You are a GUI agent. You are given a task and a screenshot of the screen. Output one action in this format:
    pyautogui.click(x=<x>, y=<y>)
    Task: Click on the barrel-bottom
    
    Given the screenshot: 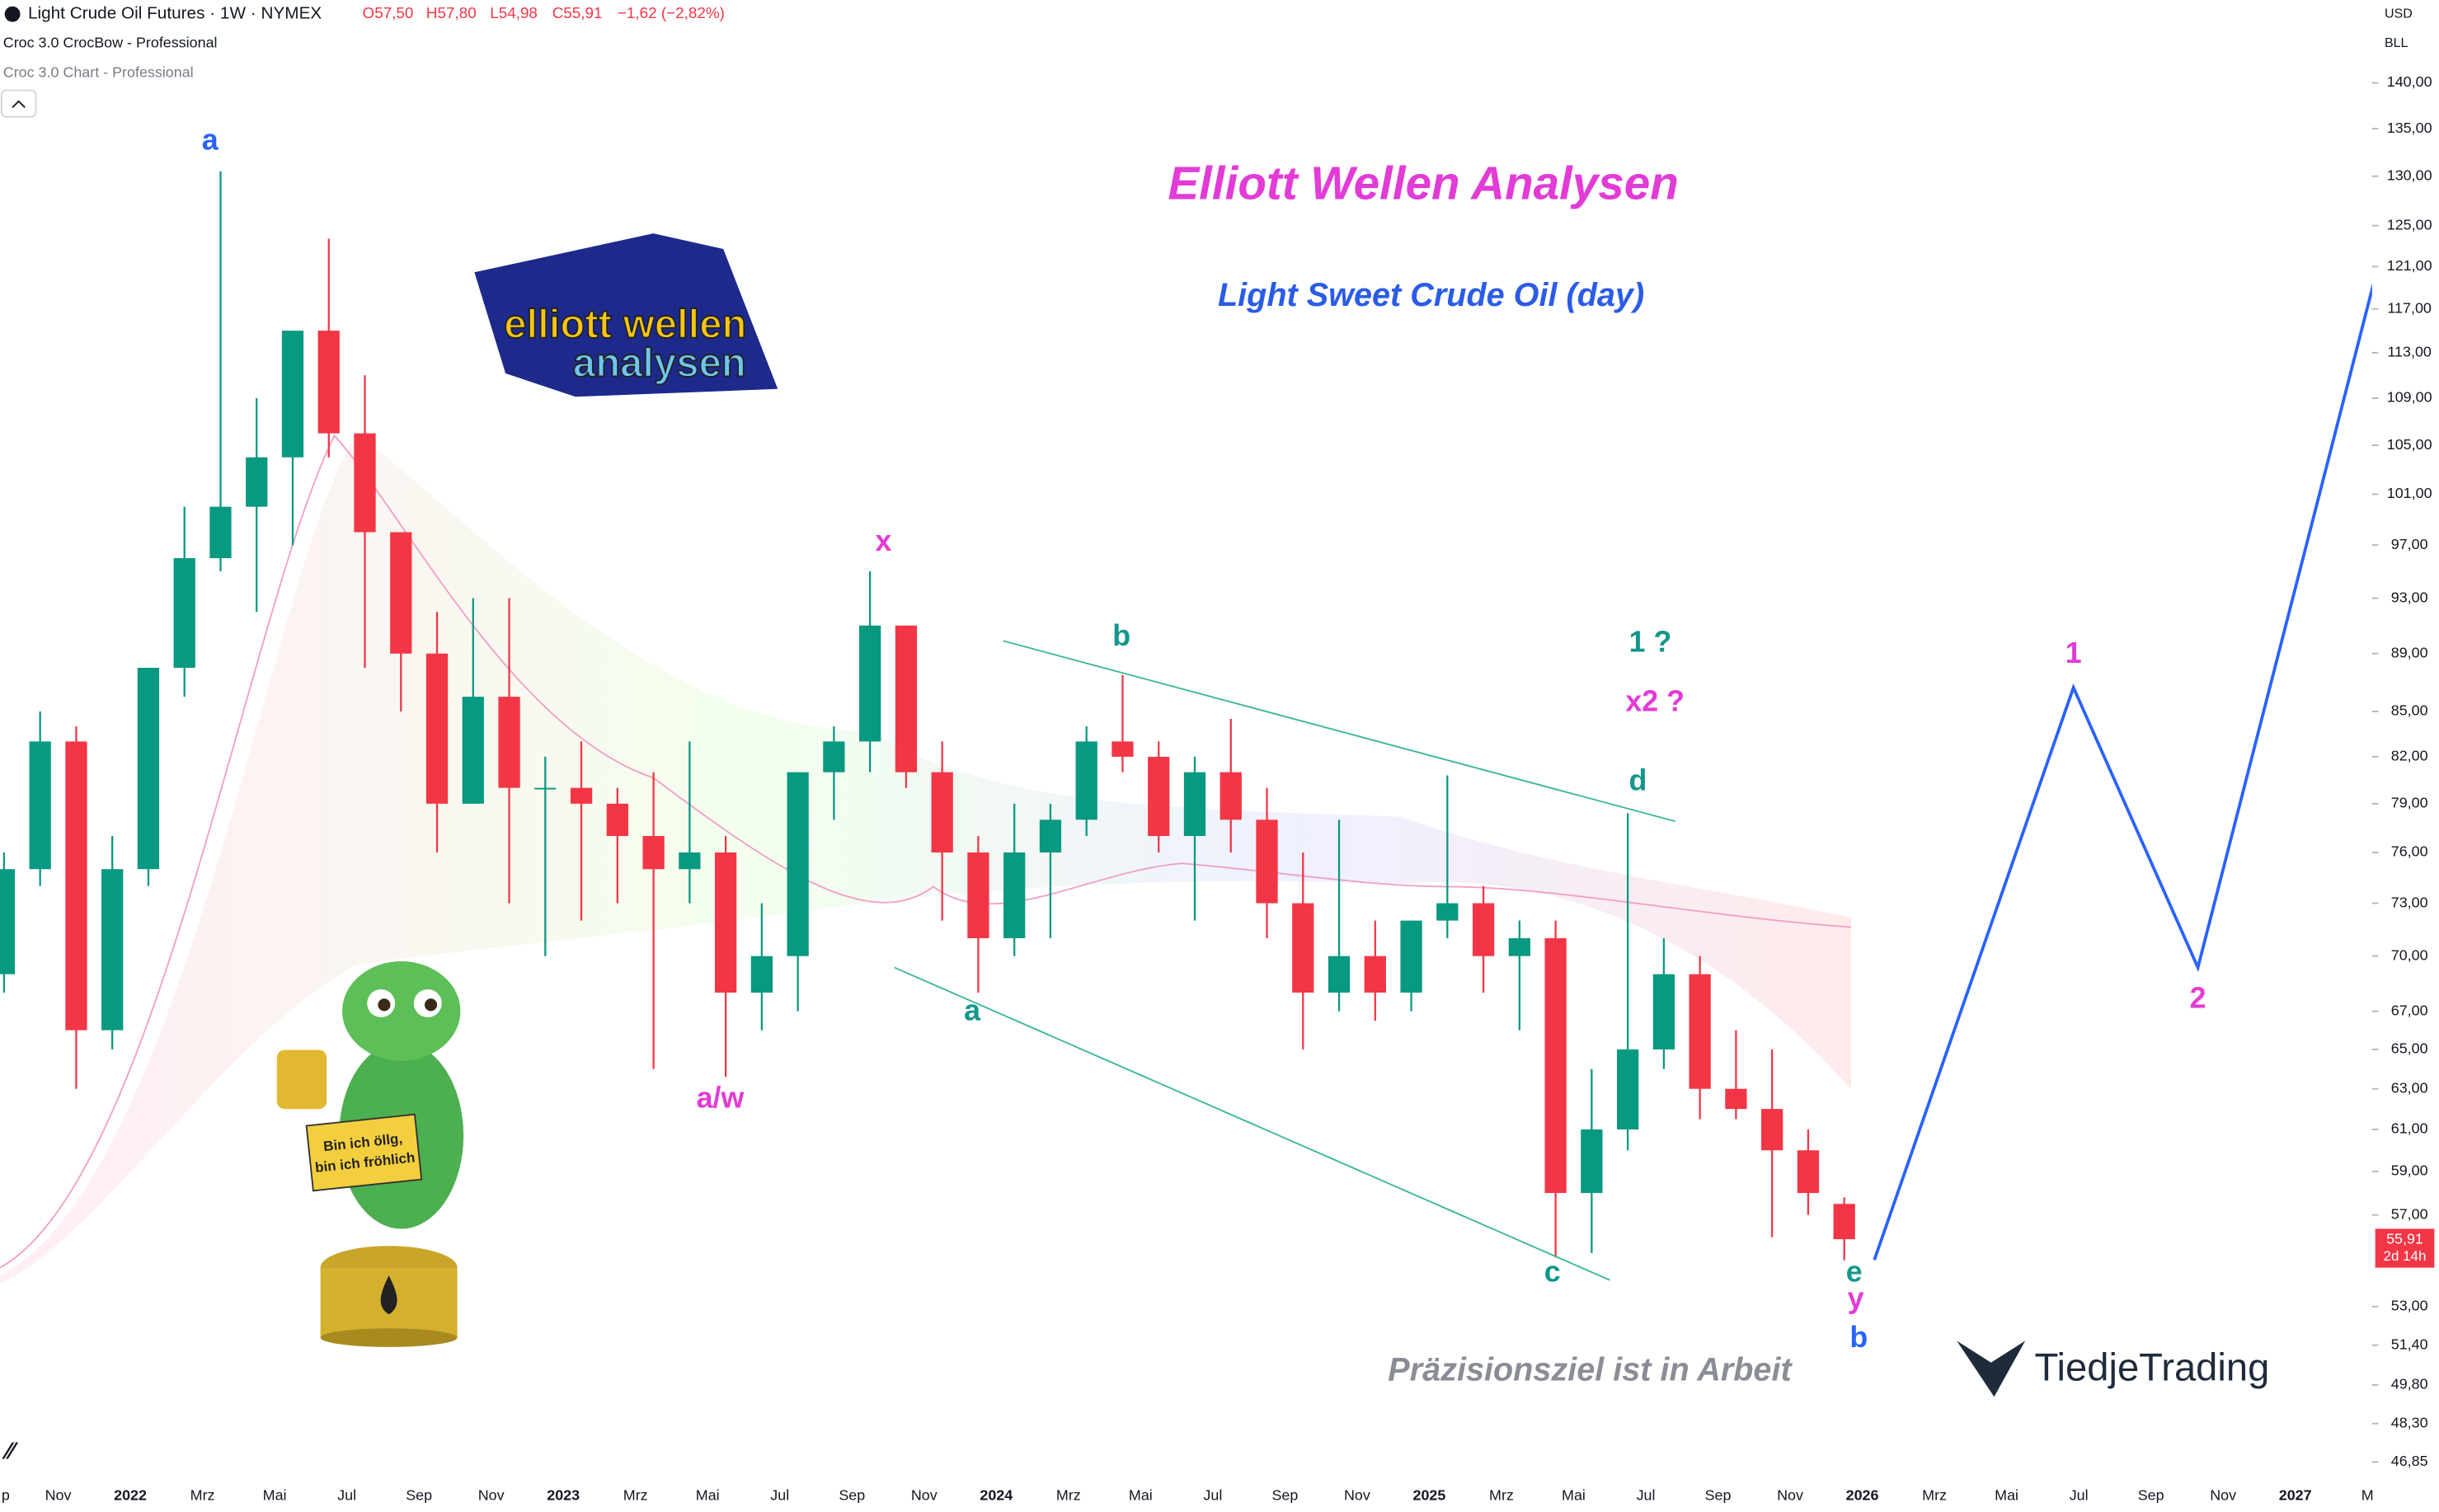 What is the action you would take?
    pyautogui.click(x=389, y=1338)
    